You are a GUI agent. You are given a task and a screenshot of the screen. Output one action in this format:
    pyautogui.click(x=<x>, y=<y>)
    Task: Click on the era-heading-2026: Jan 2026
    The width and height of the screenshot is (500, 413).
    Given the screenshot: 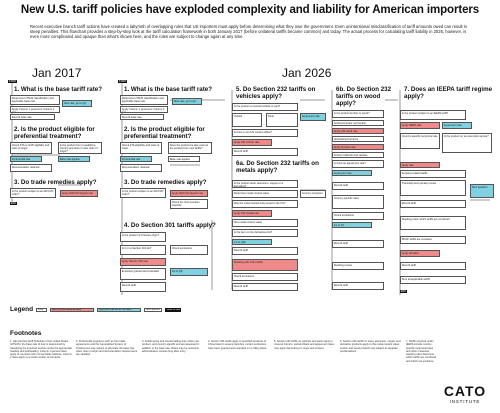 What is the action you would take?
    pyautogui.click(x=307, y=73)
    